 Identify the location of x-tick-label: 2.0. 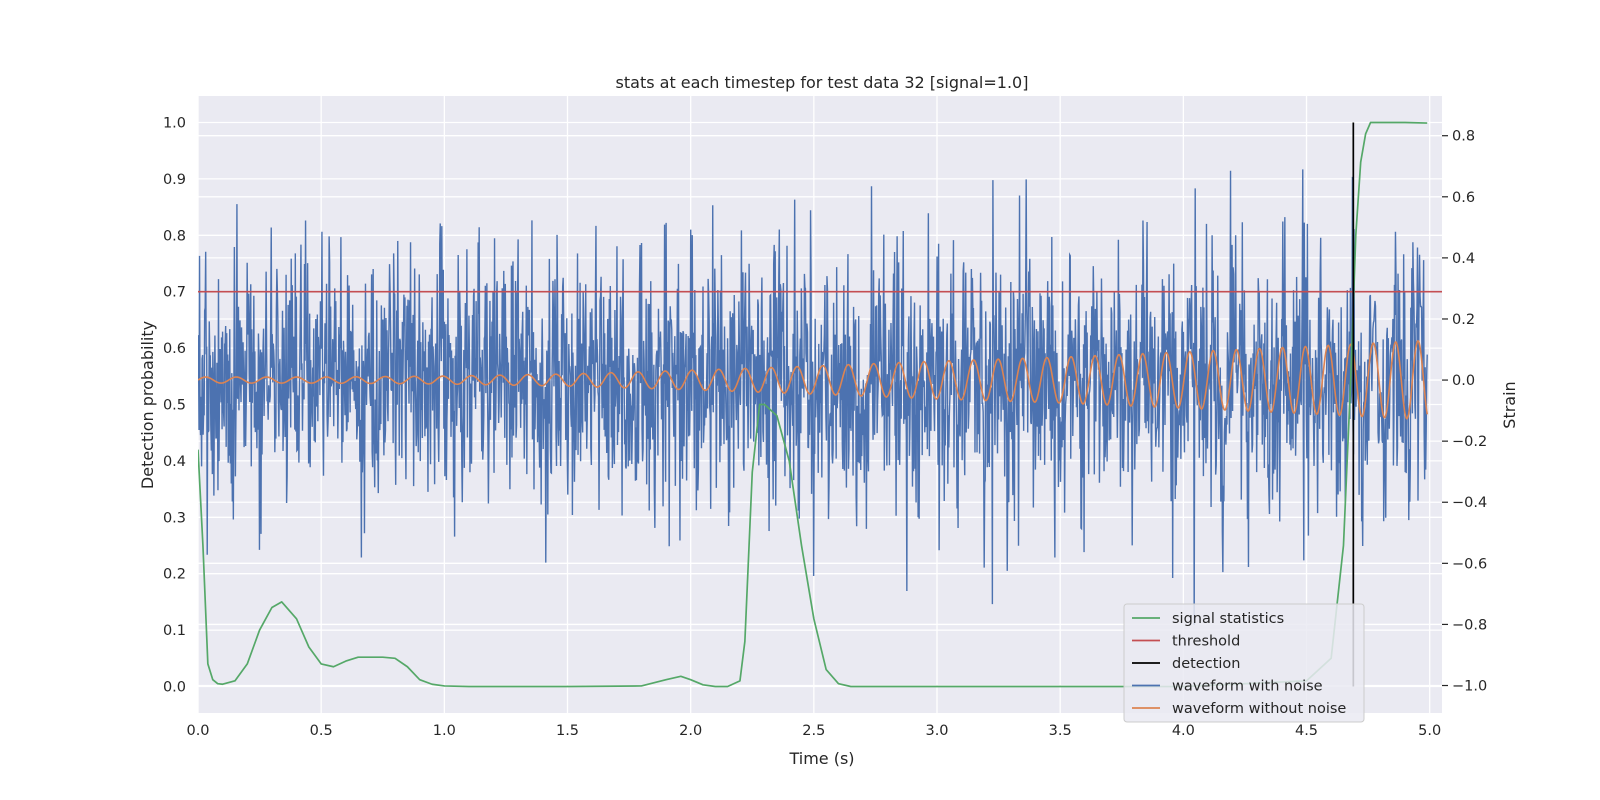
(690, 731).